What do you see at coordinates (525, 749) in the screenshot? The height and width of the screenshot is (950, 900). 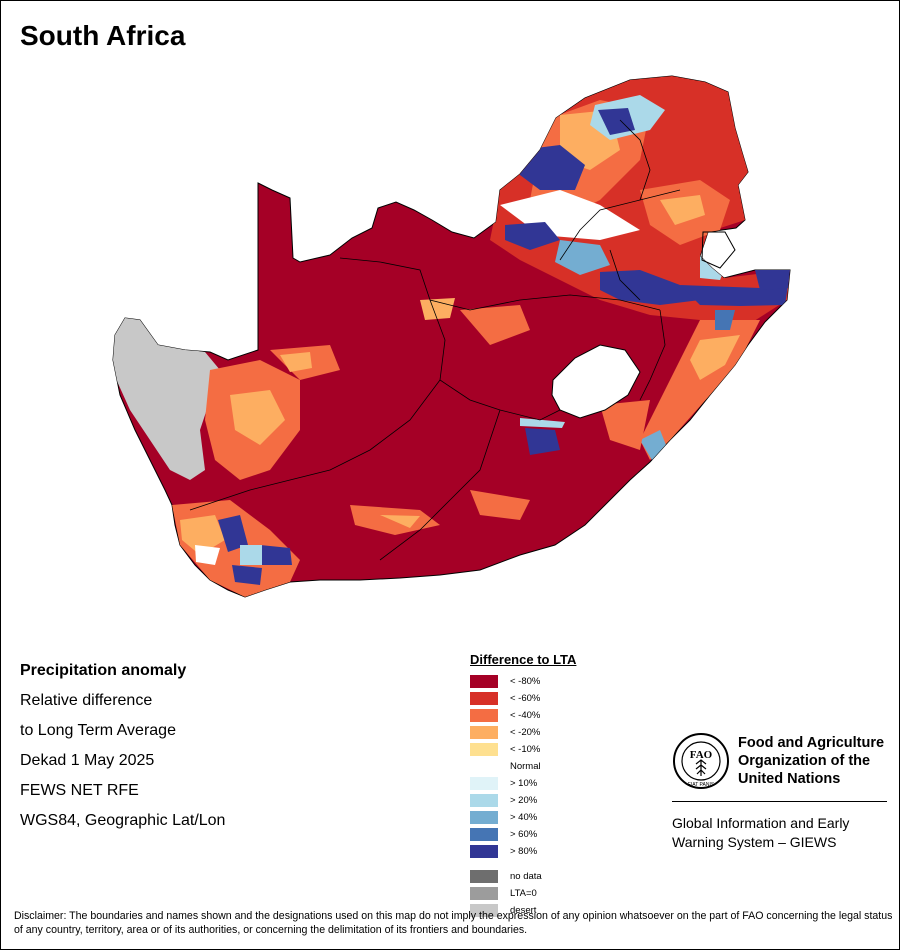 I see `legend-entry-label: < -10%` at bounding box center [525, 749].